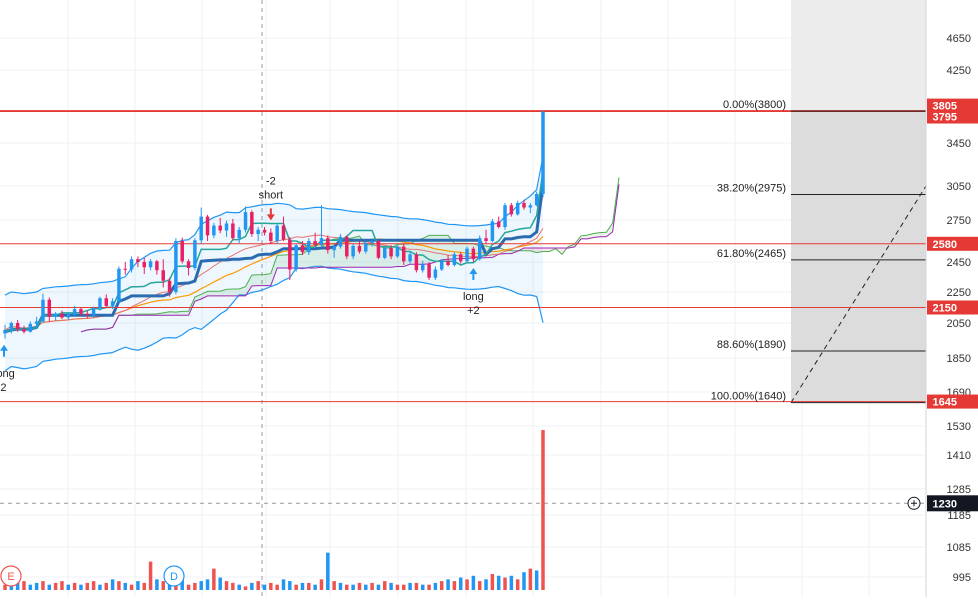 Image resolution: width=978 pixels, height=602 pixels. Describe the element at coordinates (959, 490) in the screenshot. I see `y-tick-label: 1285` at that location.